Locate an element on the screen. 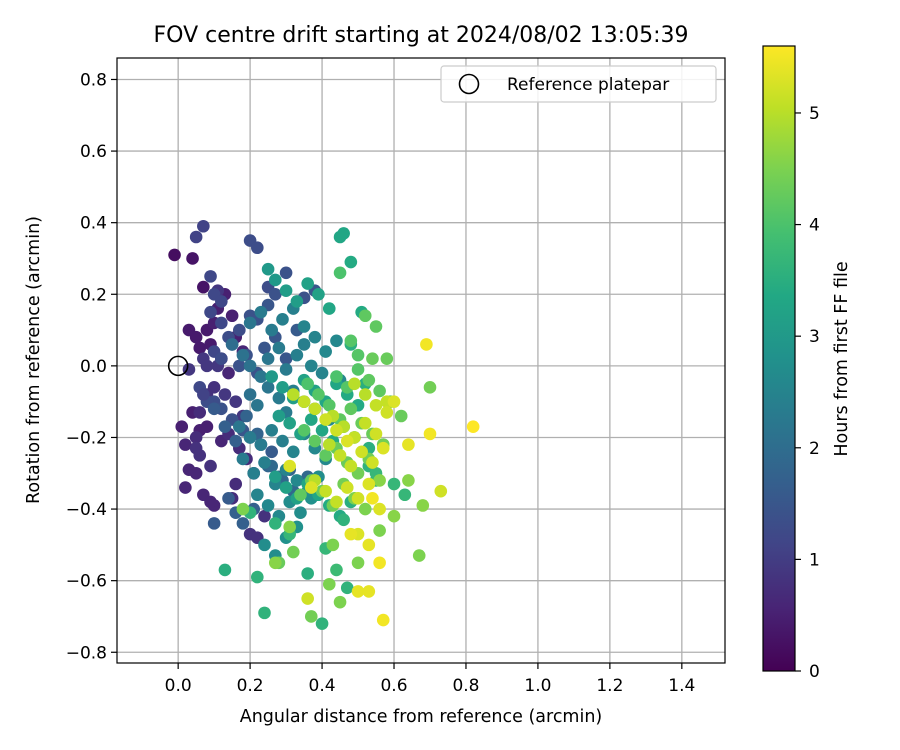 The height and width of the screenshot is (750, 900). y-tick-label: −0.8 is located at coordinates (86, 653).